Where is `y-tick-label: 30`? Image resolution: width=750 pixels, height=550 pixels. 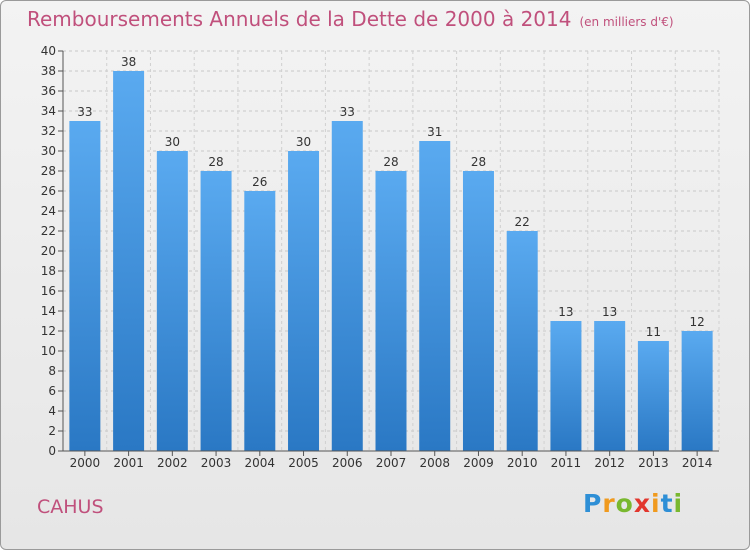 y-tick-label: 30 is located at coordinates (48, 151).